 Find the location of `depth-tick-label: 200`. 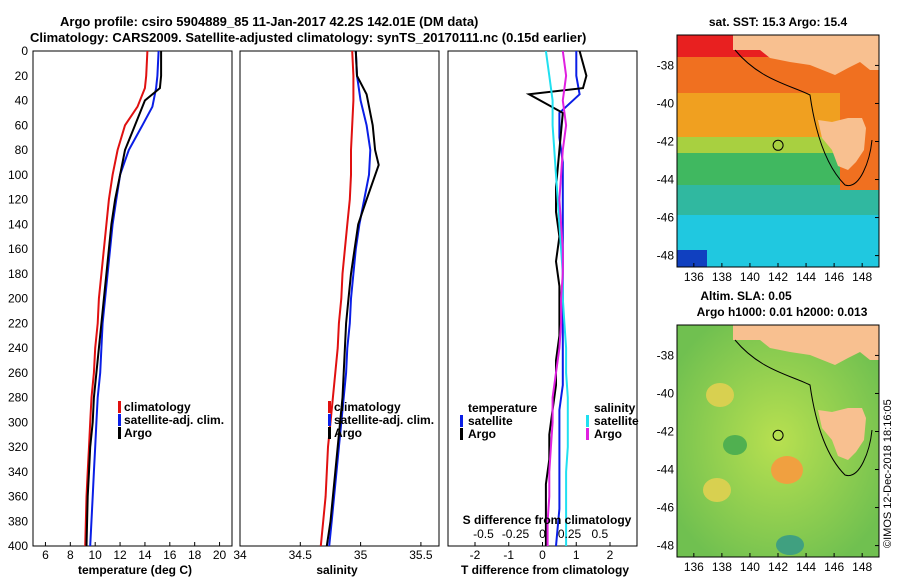

depth-tick-label: 200 is located at coordinates (18, 299).